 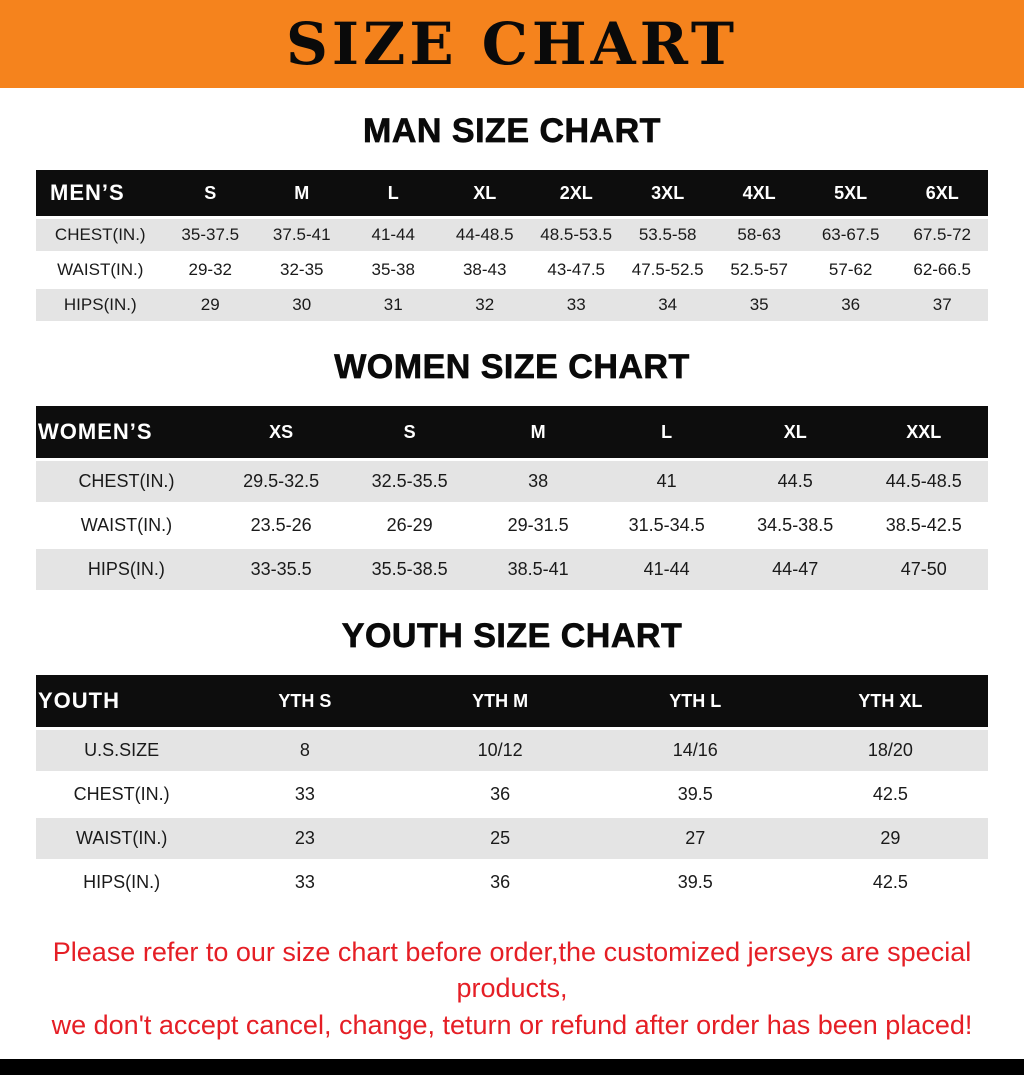 What do you see at coordinates (305, 838) in the screenshot?
I see `table-cell: 23` at bounding box center [305, 838].